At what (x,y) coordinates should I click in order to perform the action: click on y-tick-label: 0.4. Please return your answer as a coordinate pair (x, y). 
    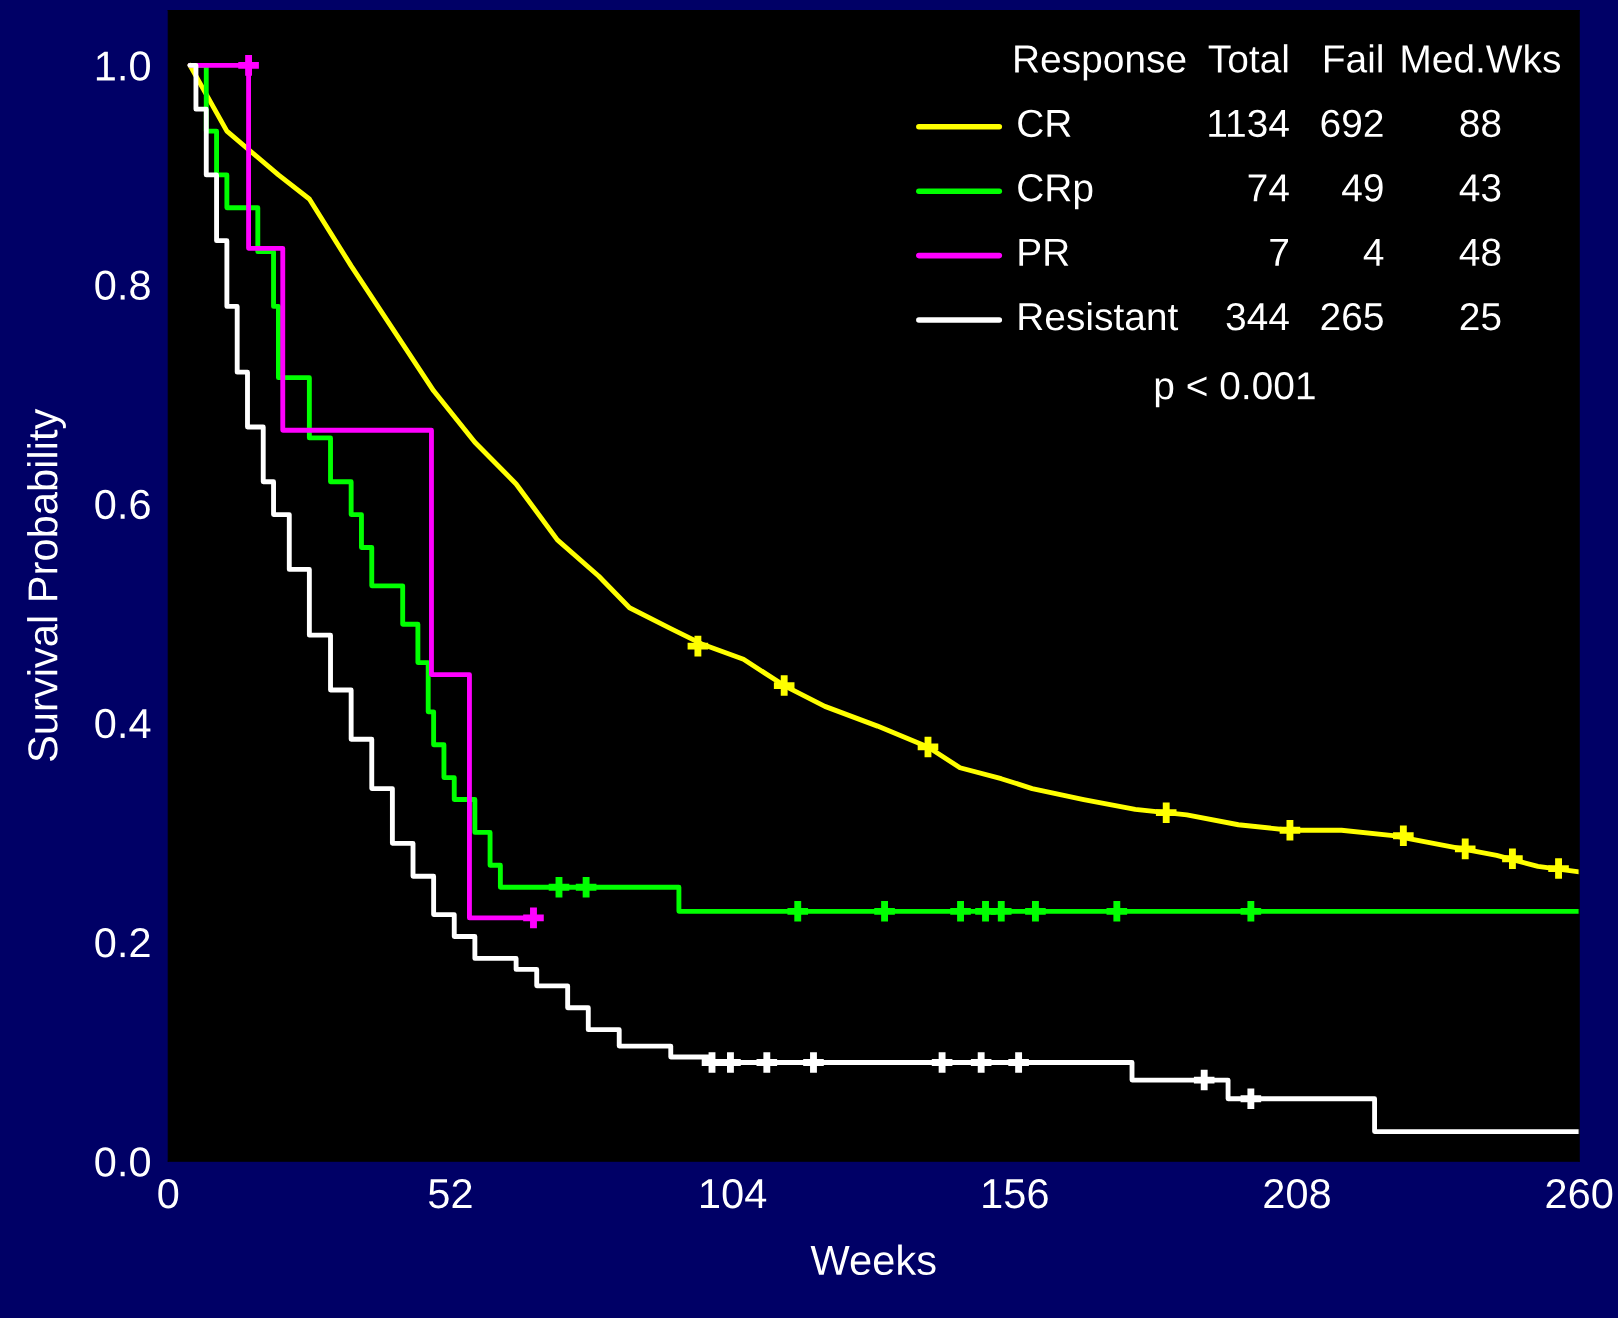
    Looking at the image, I should click on (123, 723).